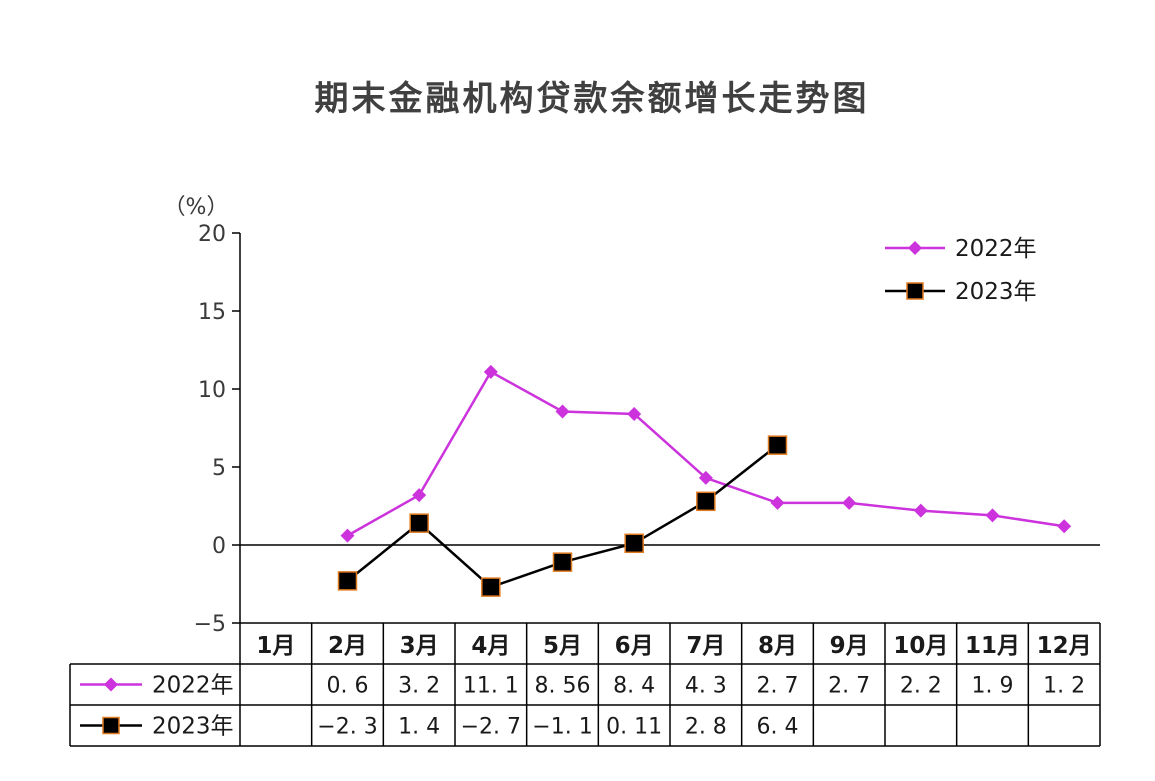 The height and width of the screenshot is (781, 1155). Describe the element at coordinates (961, 270) in the screenshot. I see `legend: 2022年 2023年` at that location.